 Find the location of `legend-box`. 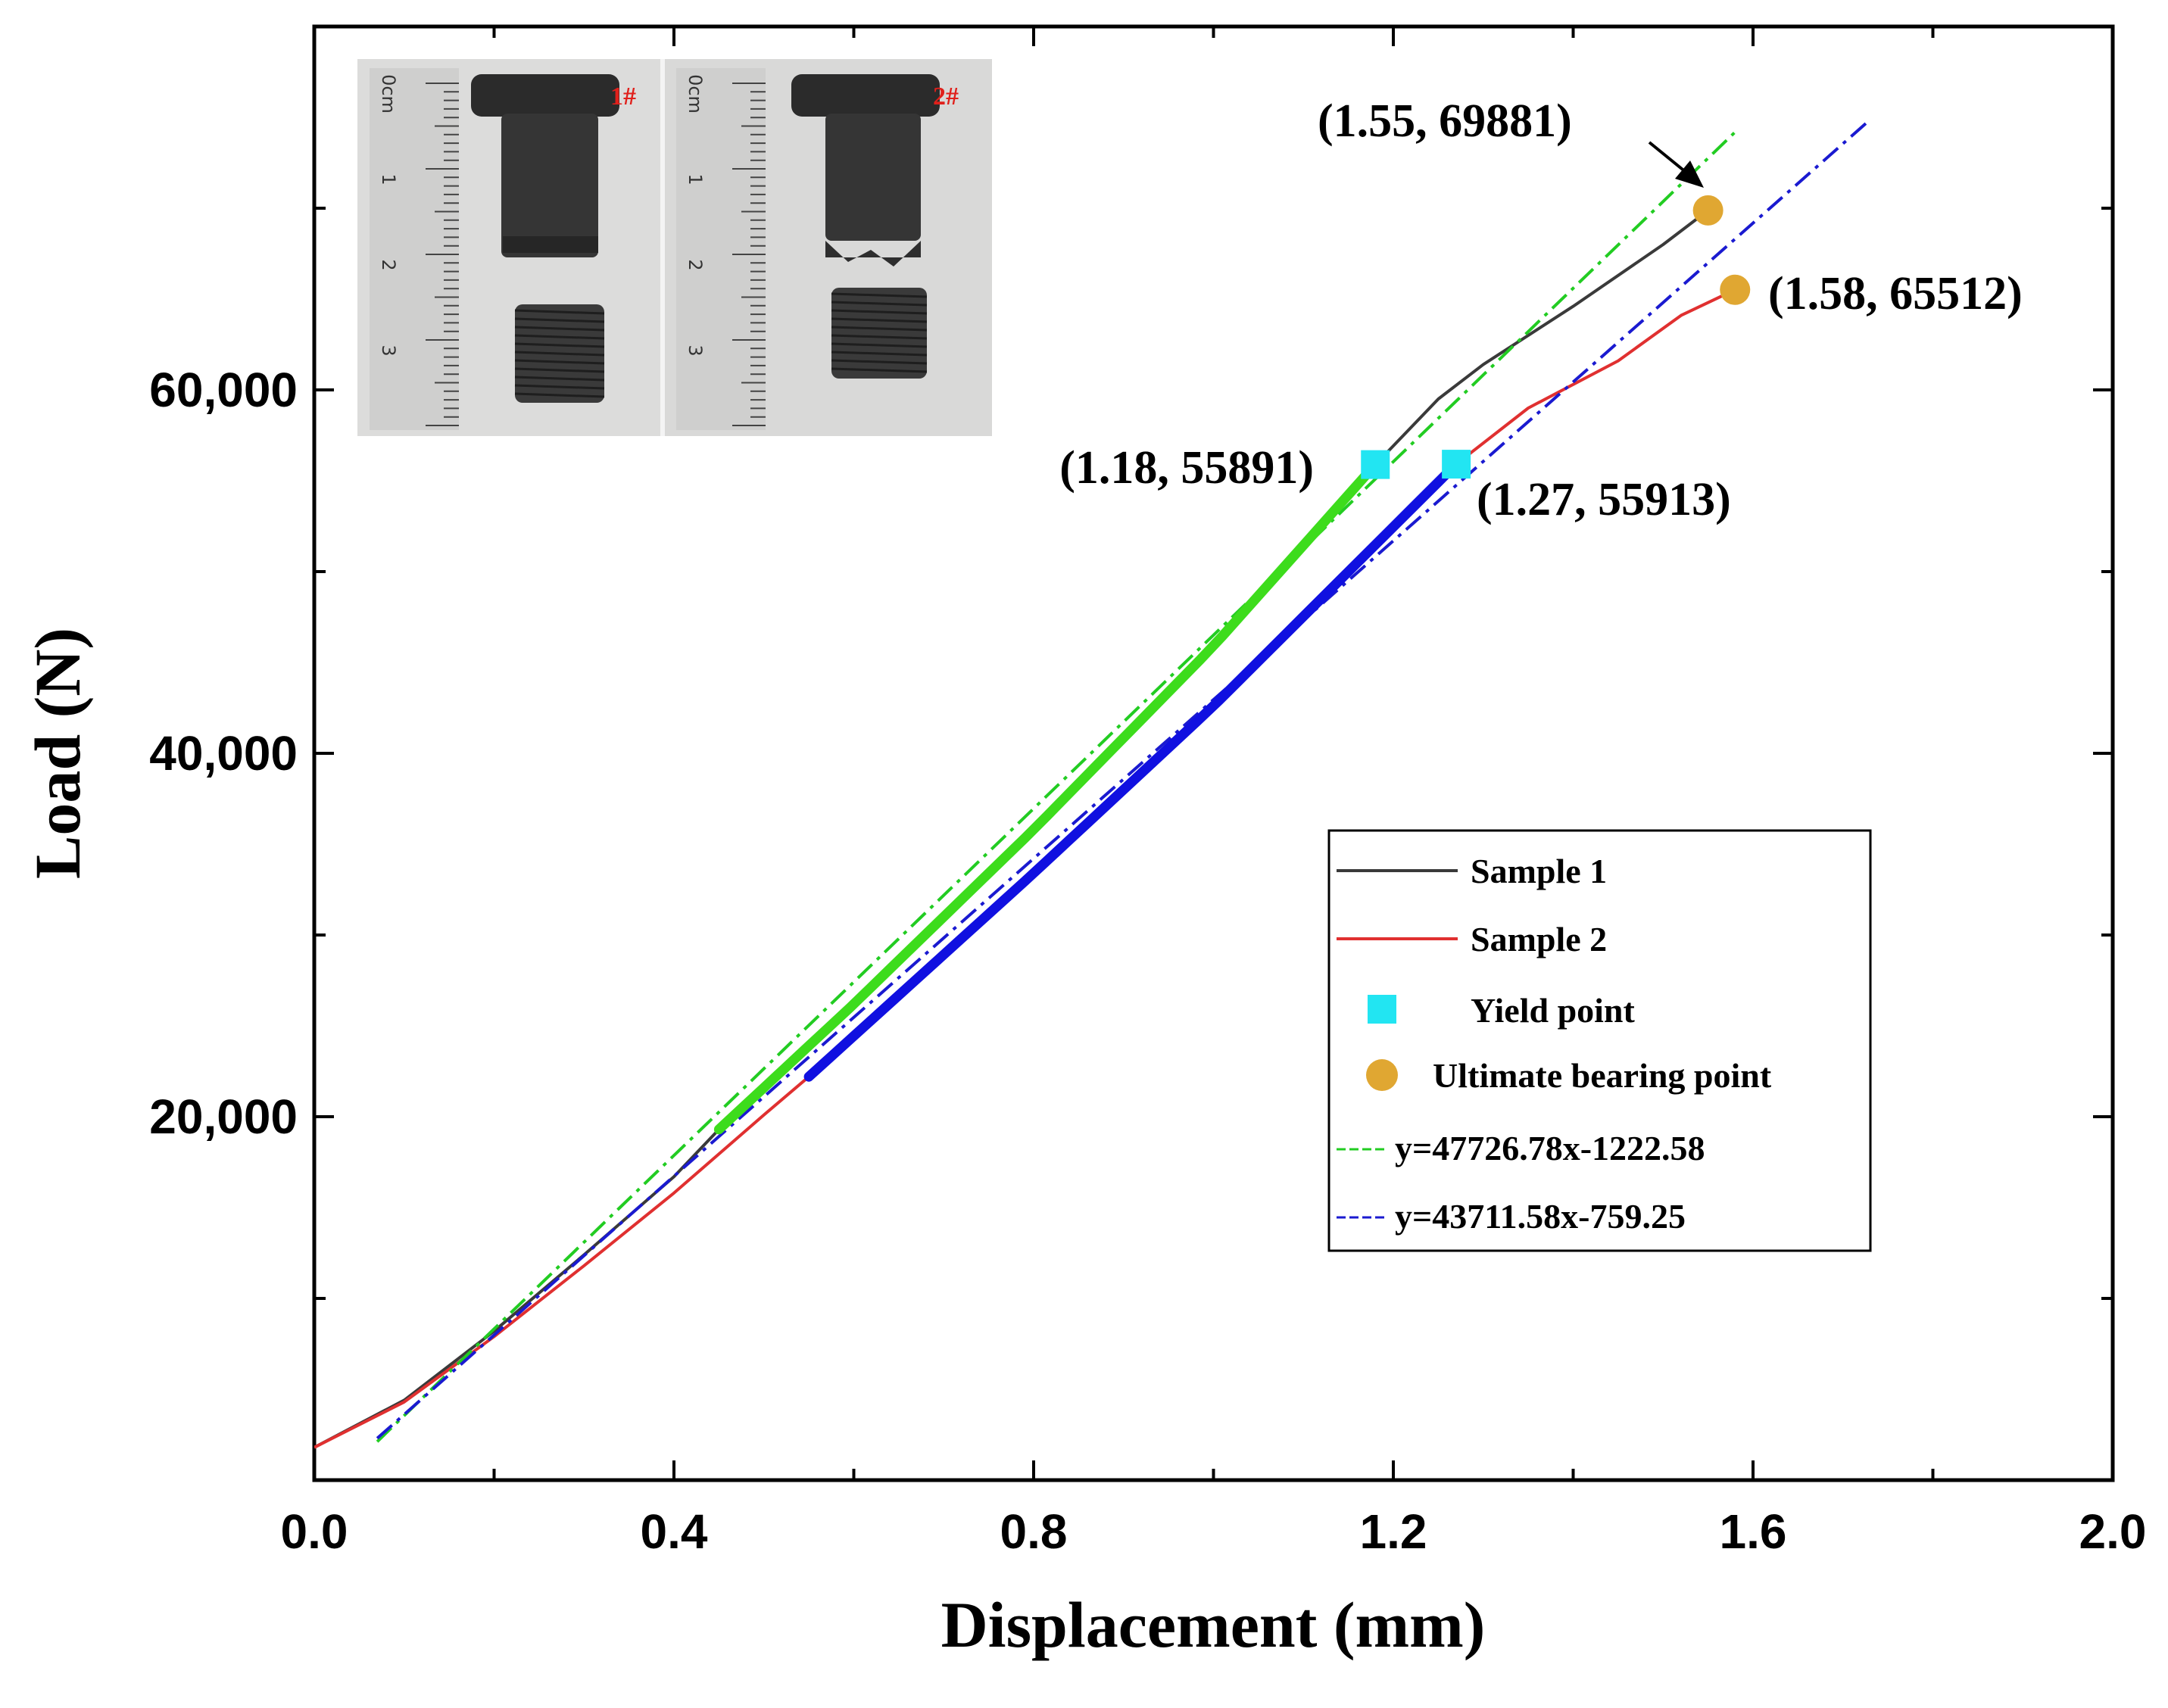

legend-box is located at coordinates (1599, 1040).